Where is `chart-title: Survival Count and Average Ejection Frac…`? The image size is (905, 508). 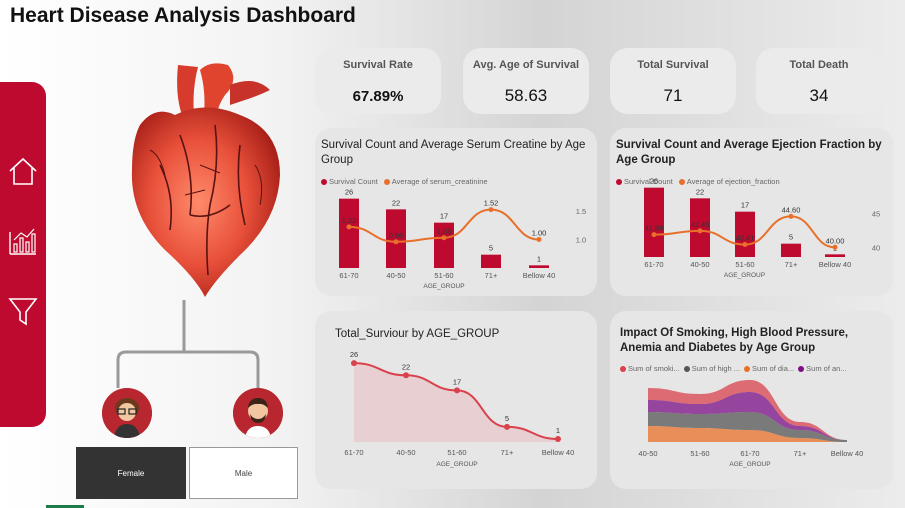 chart-title: Survival Count and Average Ejection Frac… is located at coordinates (749, 152).